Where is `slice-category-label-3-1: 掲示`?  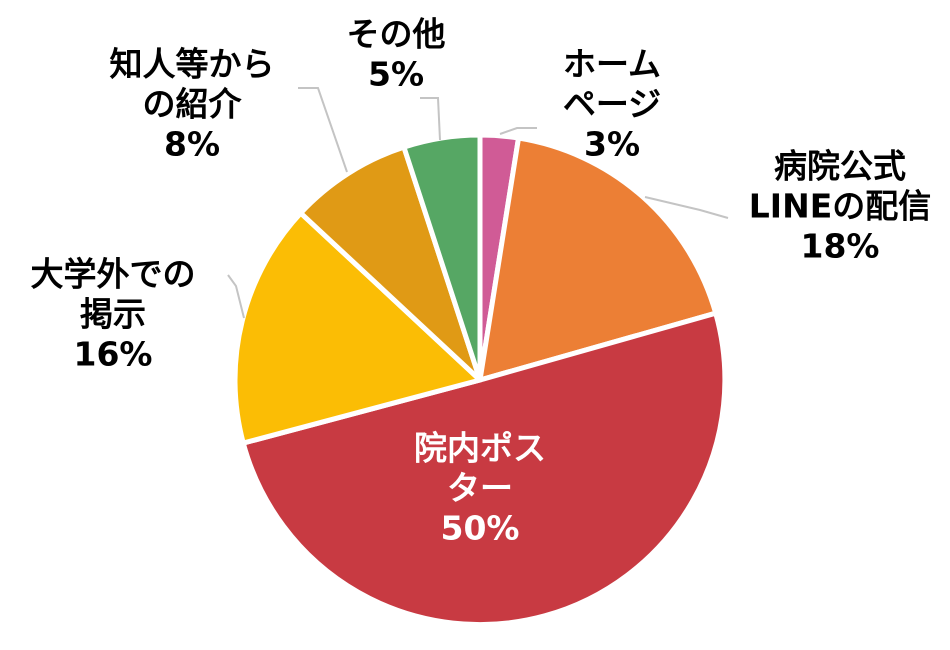
slice-category-label-3-1: 掲示 is located at coordinates (113, 314).